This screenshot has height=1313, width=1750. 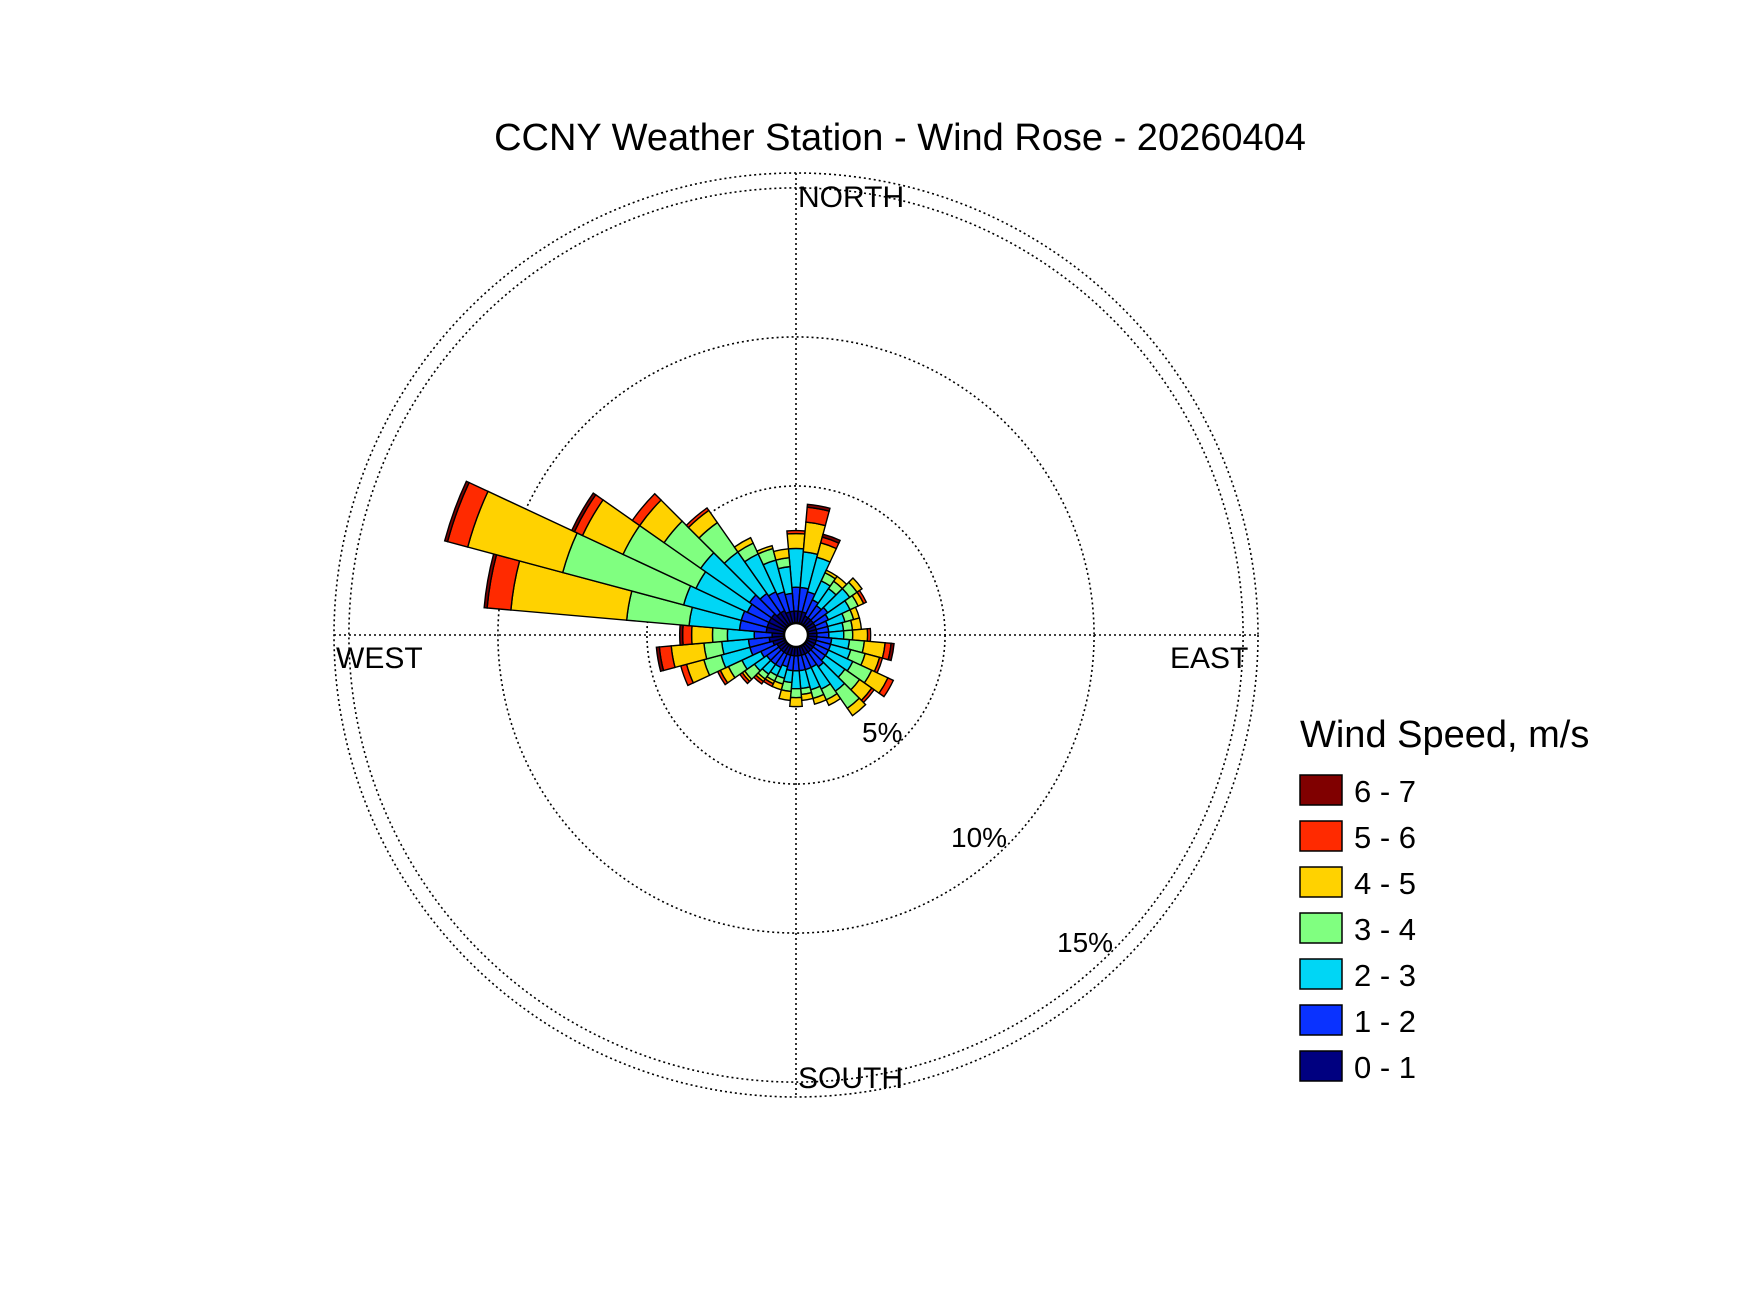 What do you see at coordinates (1385, 1021) in the screenshot?
I see `legend-label-5: 1 - 2` at bounding box center [1385, 1021].